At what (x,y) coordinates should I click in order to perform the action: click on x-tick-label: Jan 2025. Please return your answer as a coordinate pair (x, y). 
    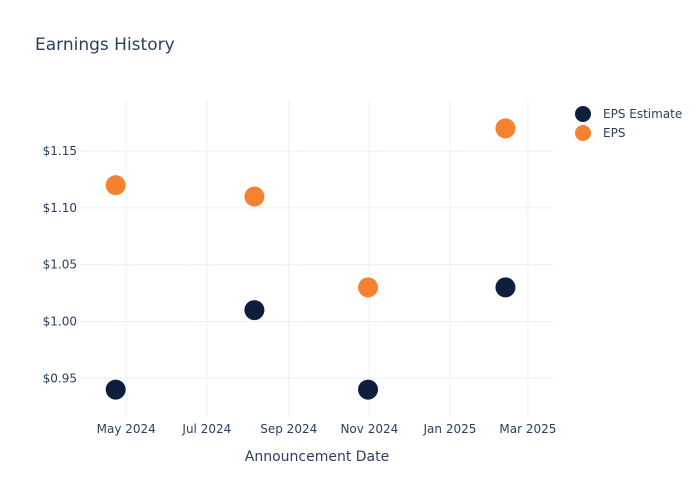
    Looking at the image, I should click on (450, 429).